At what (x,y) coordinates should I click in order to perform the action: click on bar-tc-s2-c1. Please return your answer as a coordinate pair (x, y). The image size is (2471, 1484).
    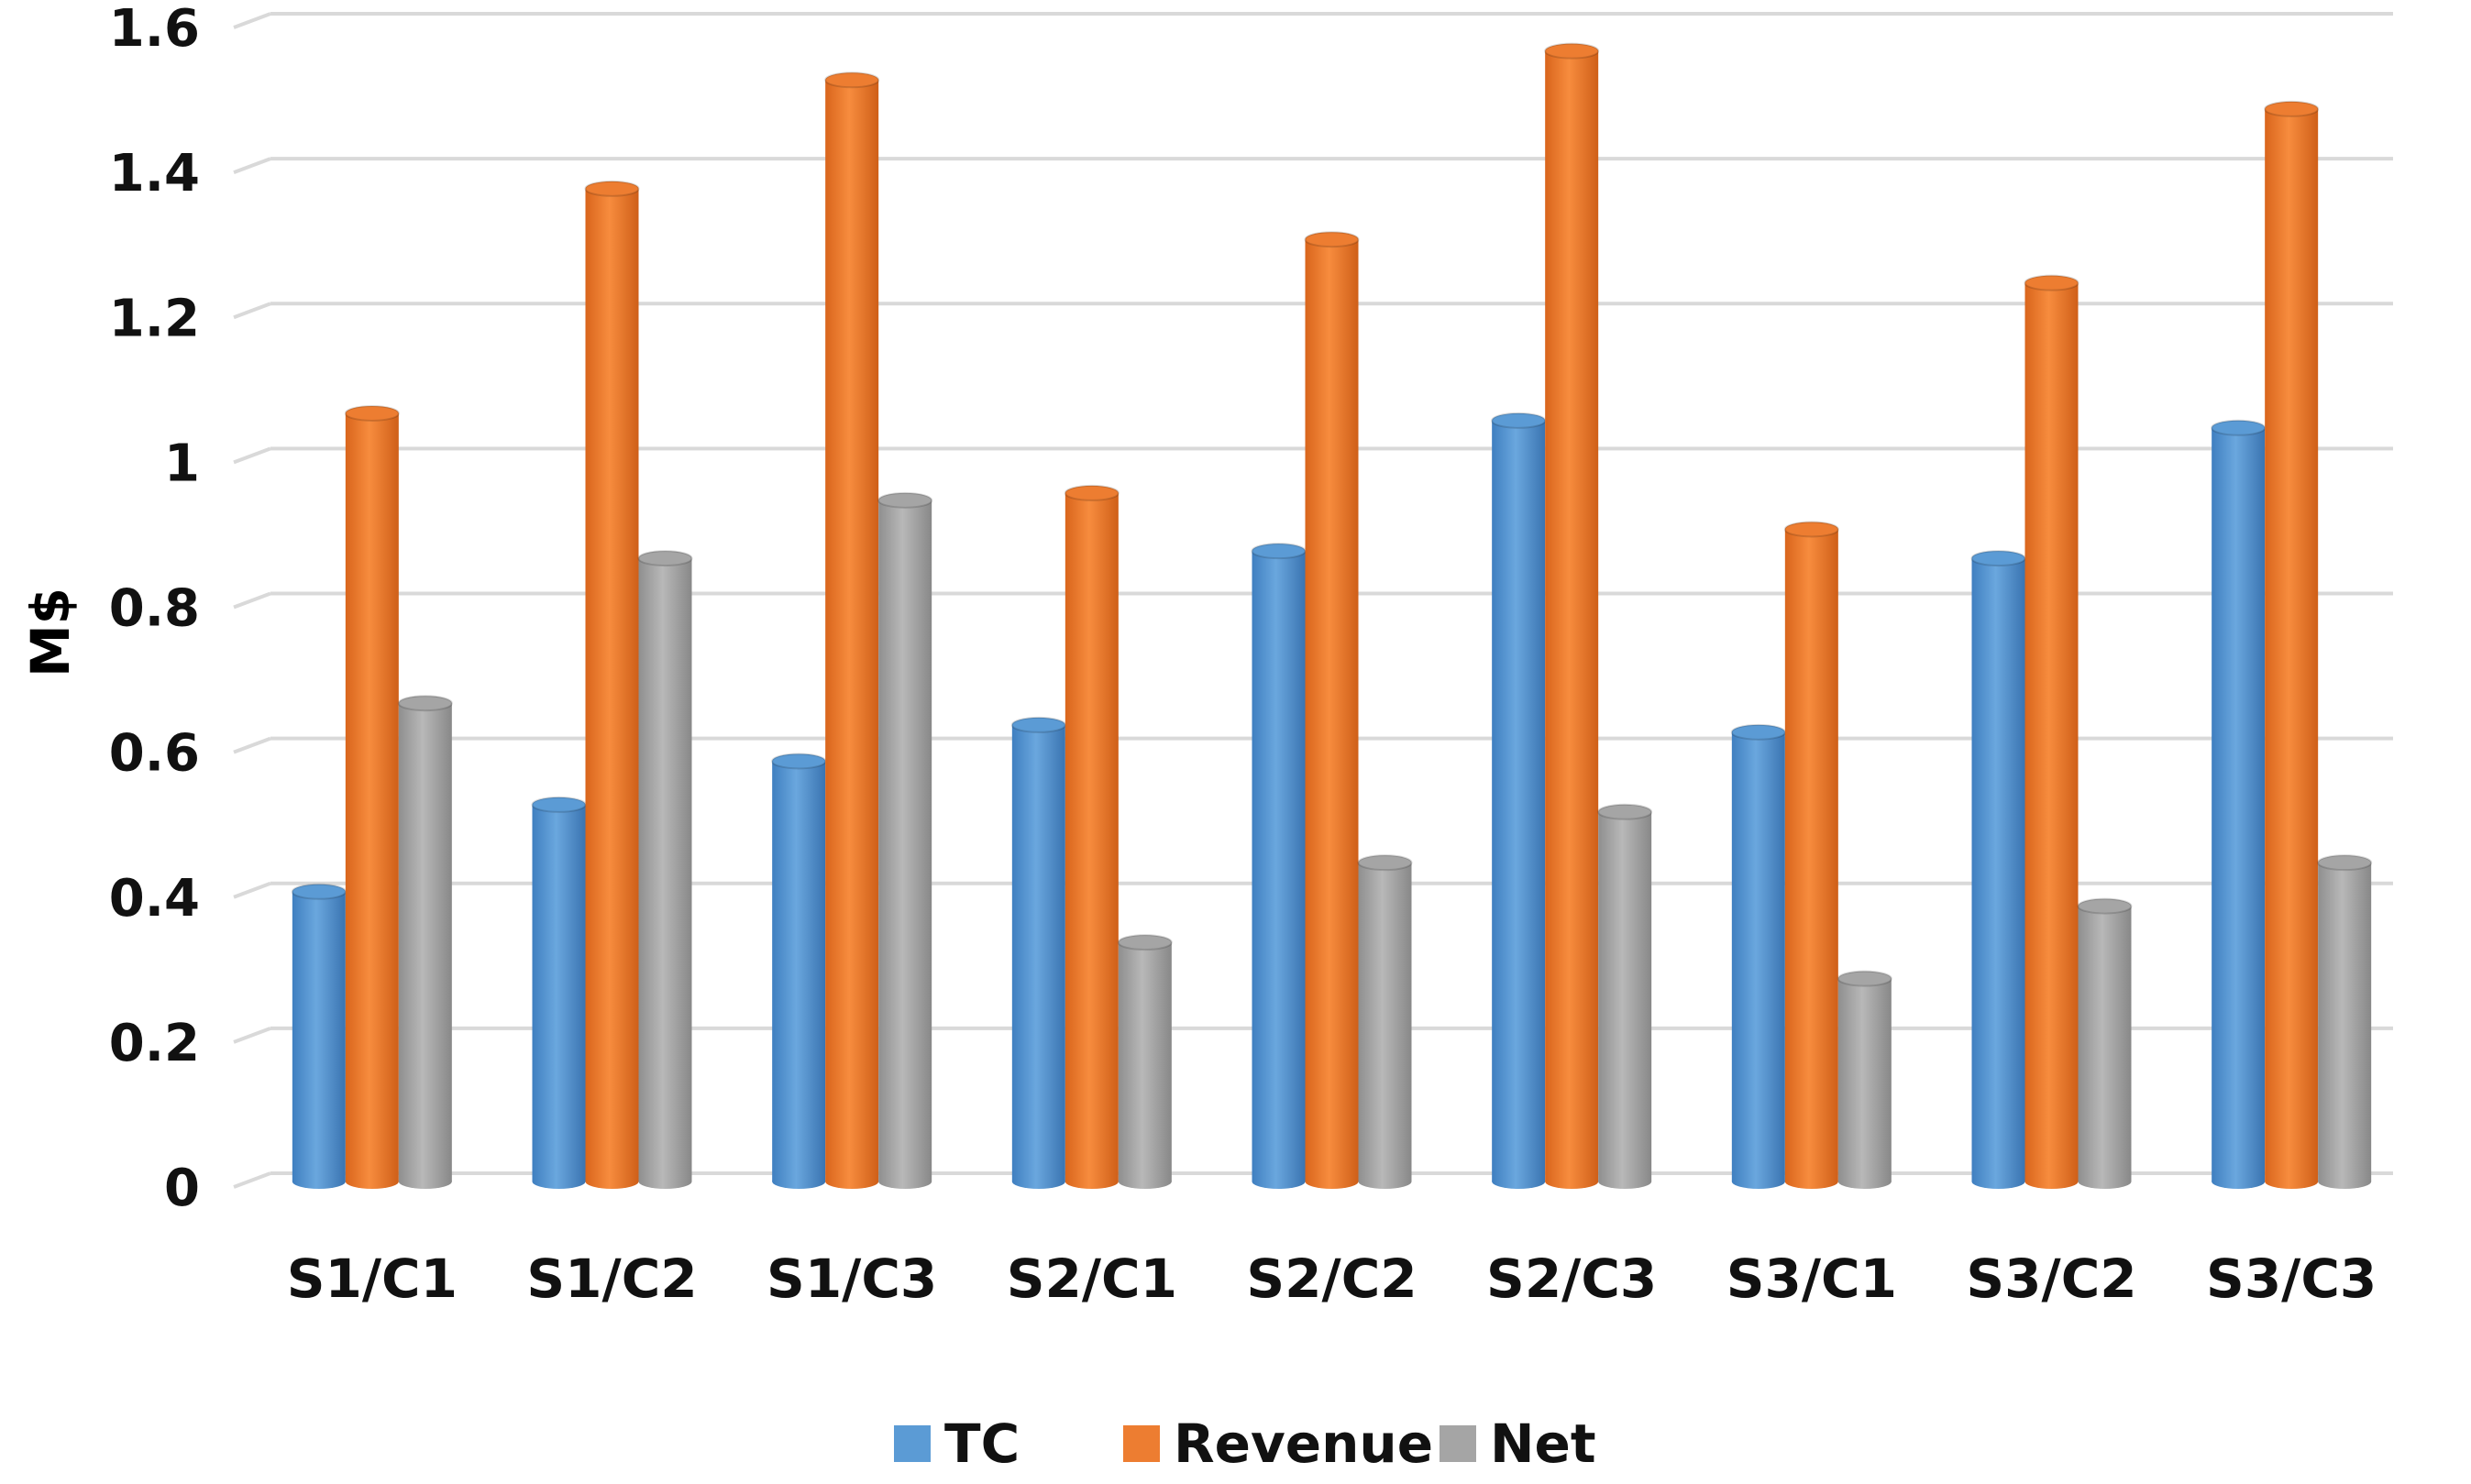
    Looking at the image, I should click on (1038, 952).